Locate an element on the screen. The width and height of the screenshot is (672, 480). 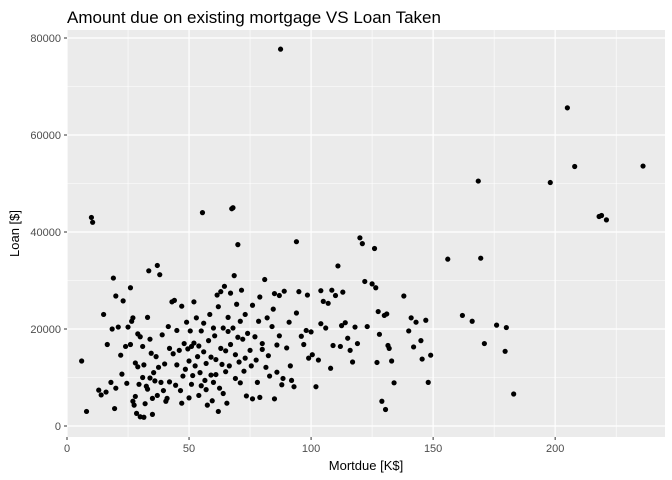
x-axis: 0 50 100 150 200 is located at coordinates (314, 446).